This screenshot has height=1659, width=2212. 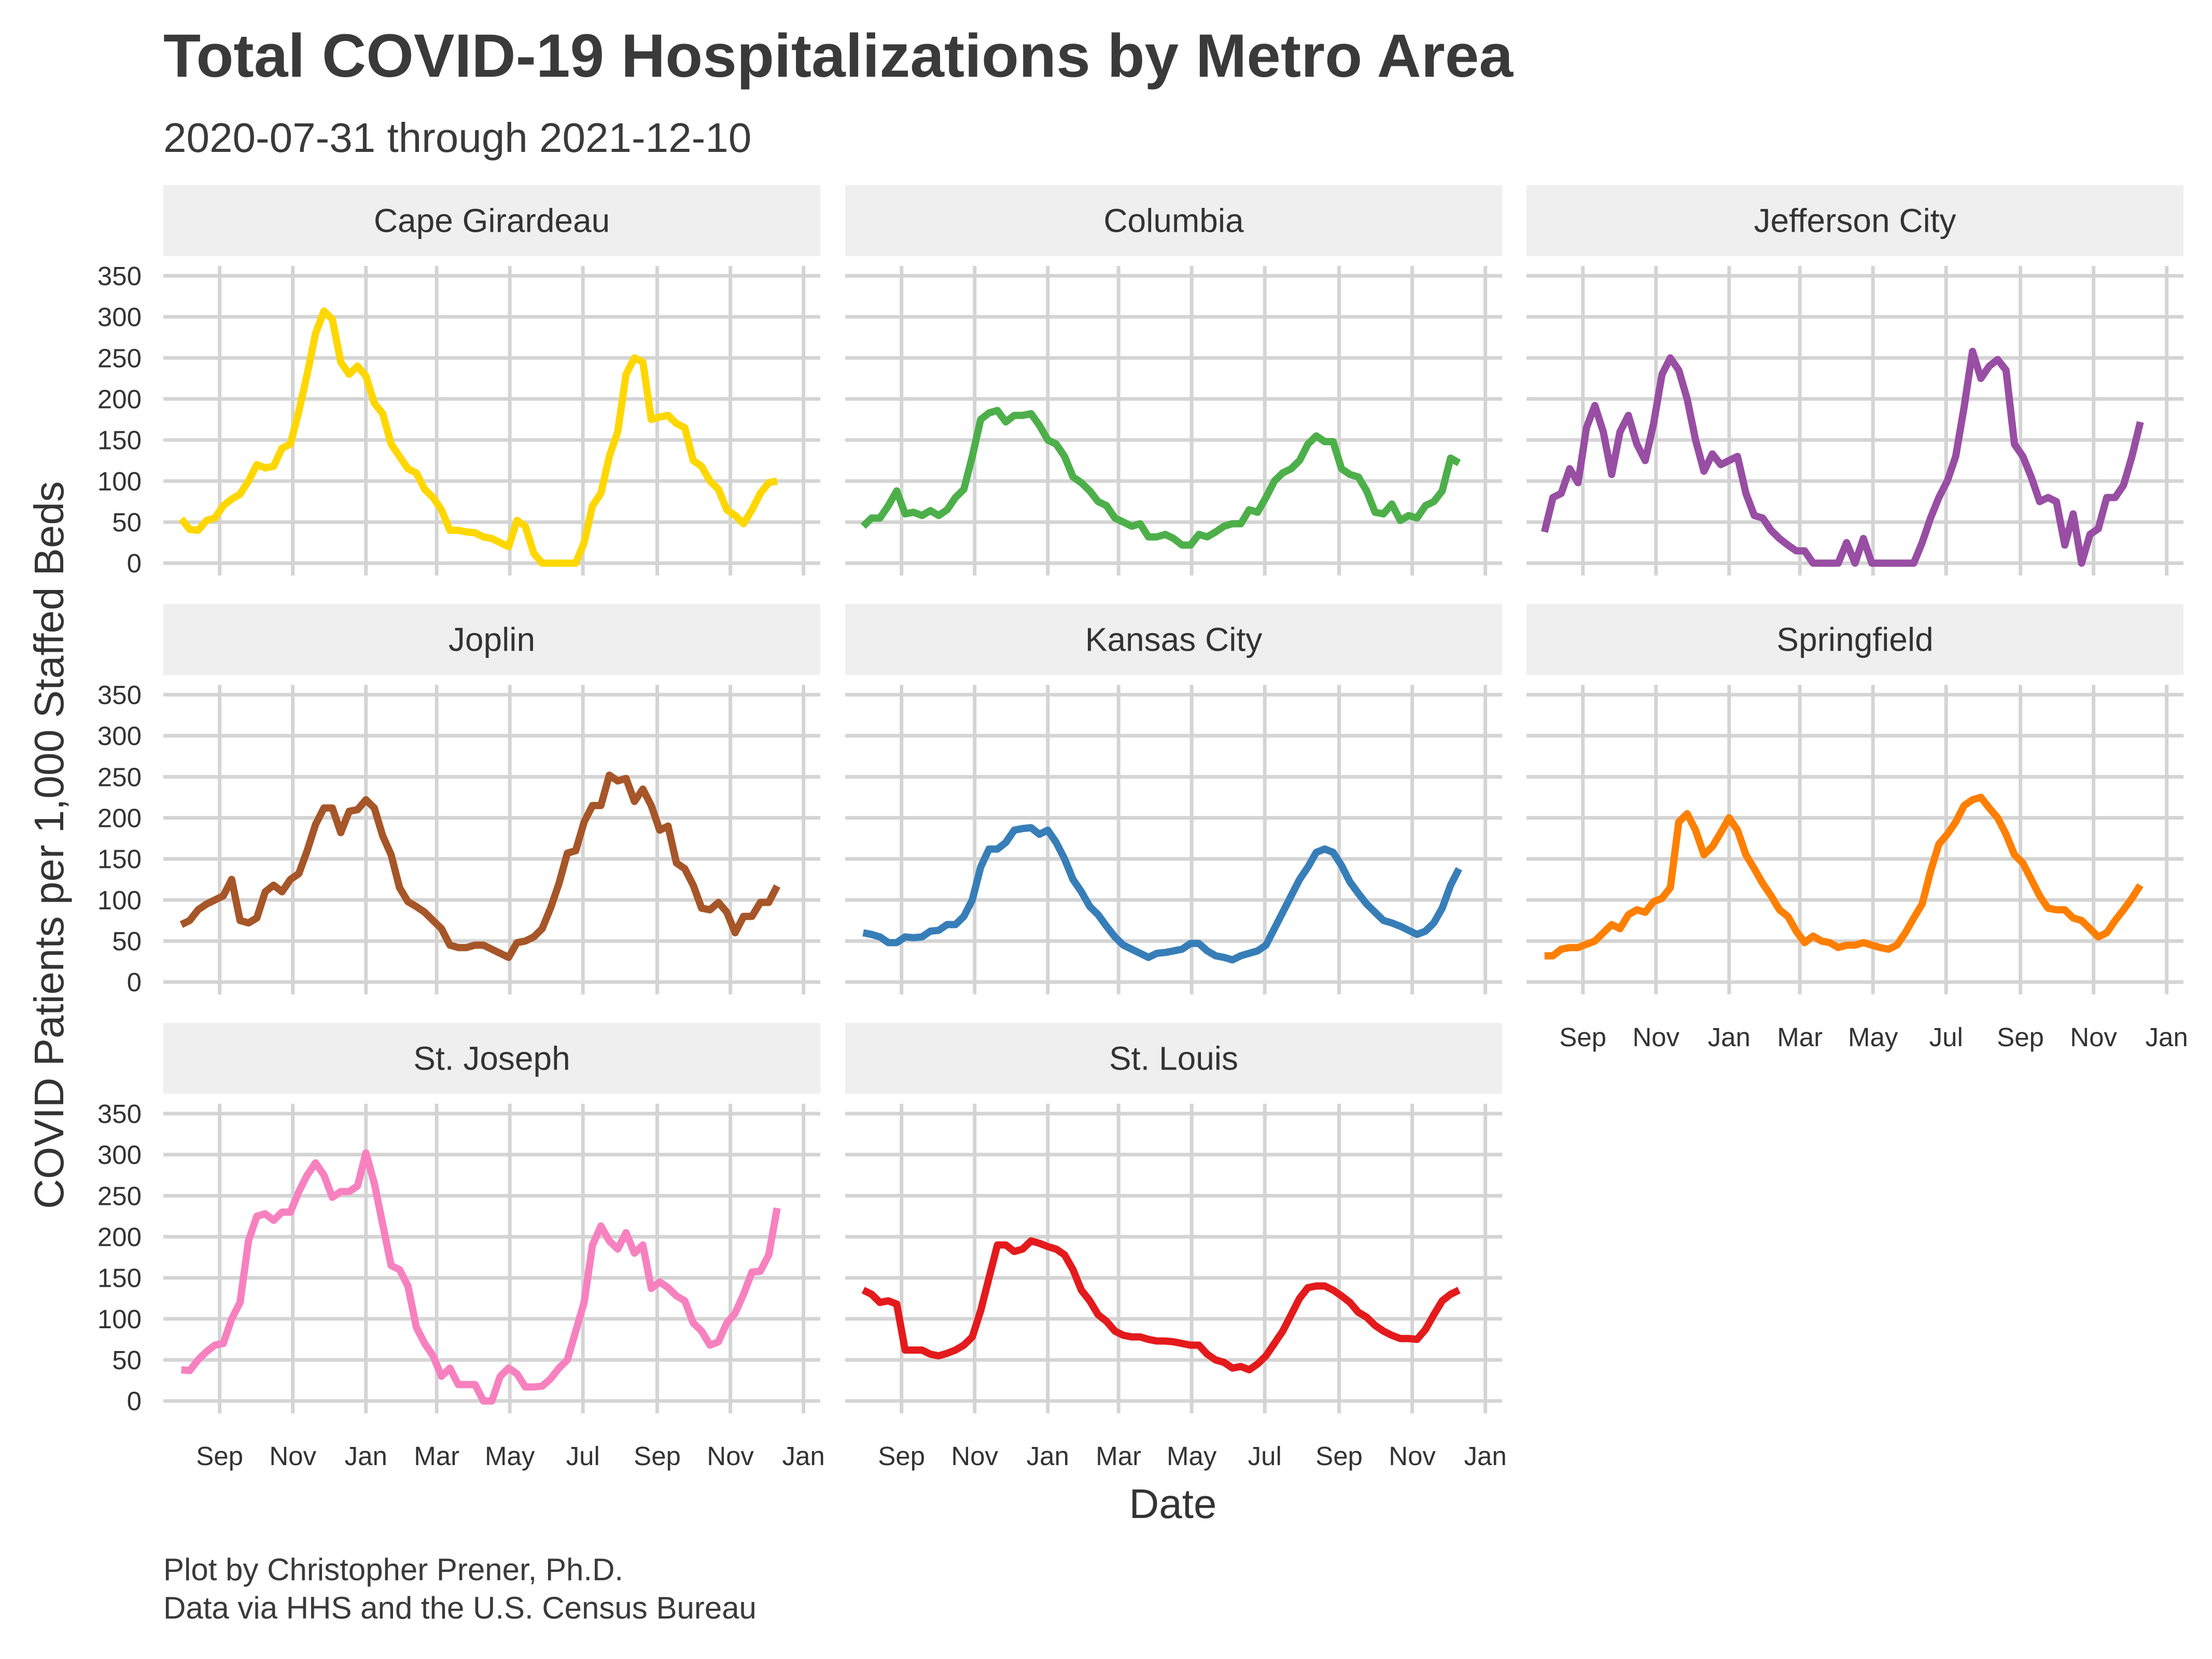 What do you see at coordinates (460, 1608) in the screenshot?
I see `caption-line-2: Data via HHS and the U.S. Census Bureau` at bounding box center [460, 1608].